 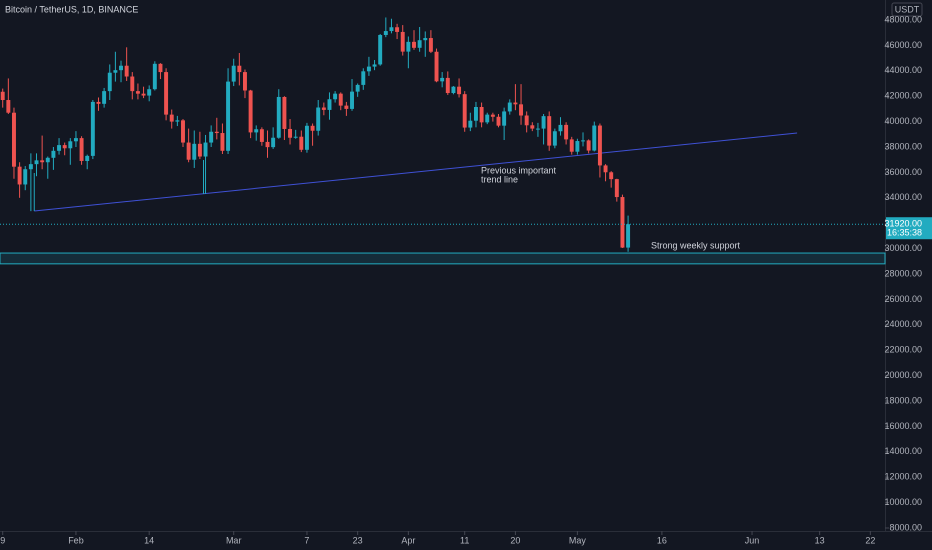 What do you see at coordinates (903, 350) in the screenshot?
I see `y-tick-label: 22000.00` at bounding box center [903, 350].